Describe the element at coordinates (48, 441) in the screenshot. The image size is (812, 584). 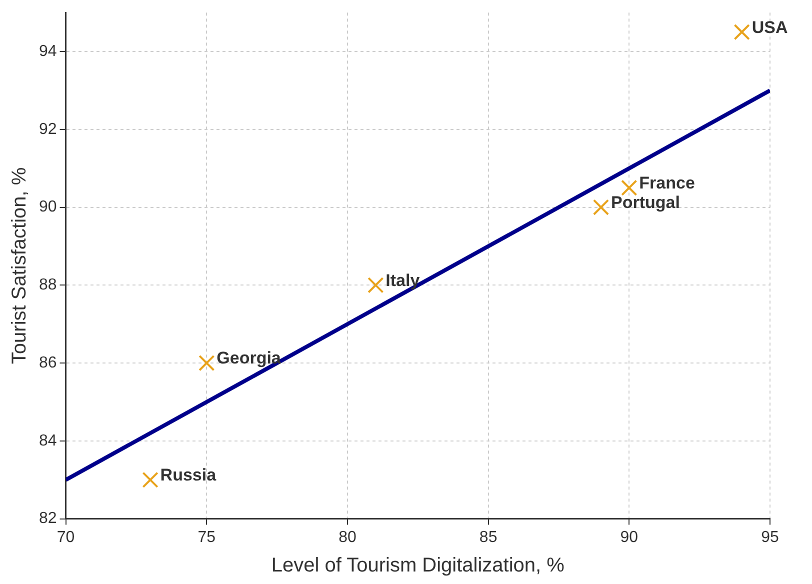
I see `y-tick-label: 84` at that location.